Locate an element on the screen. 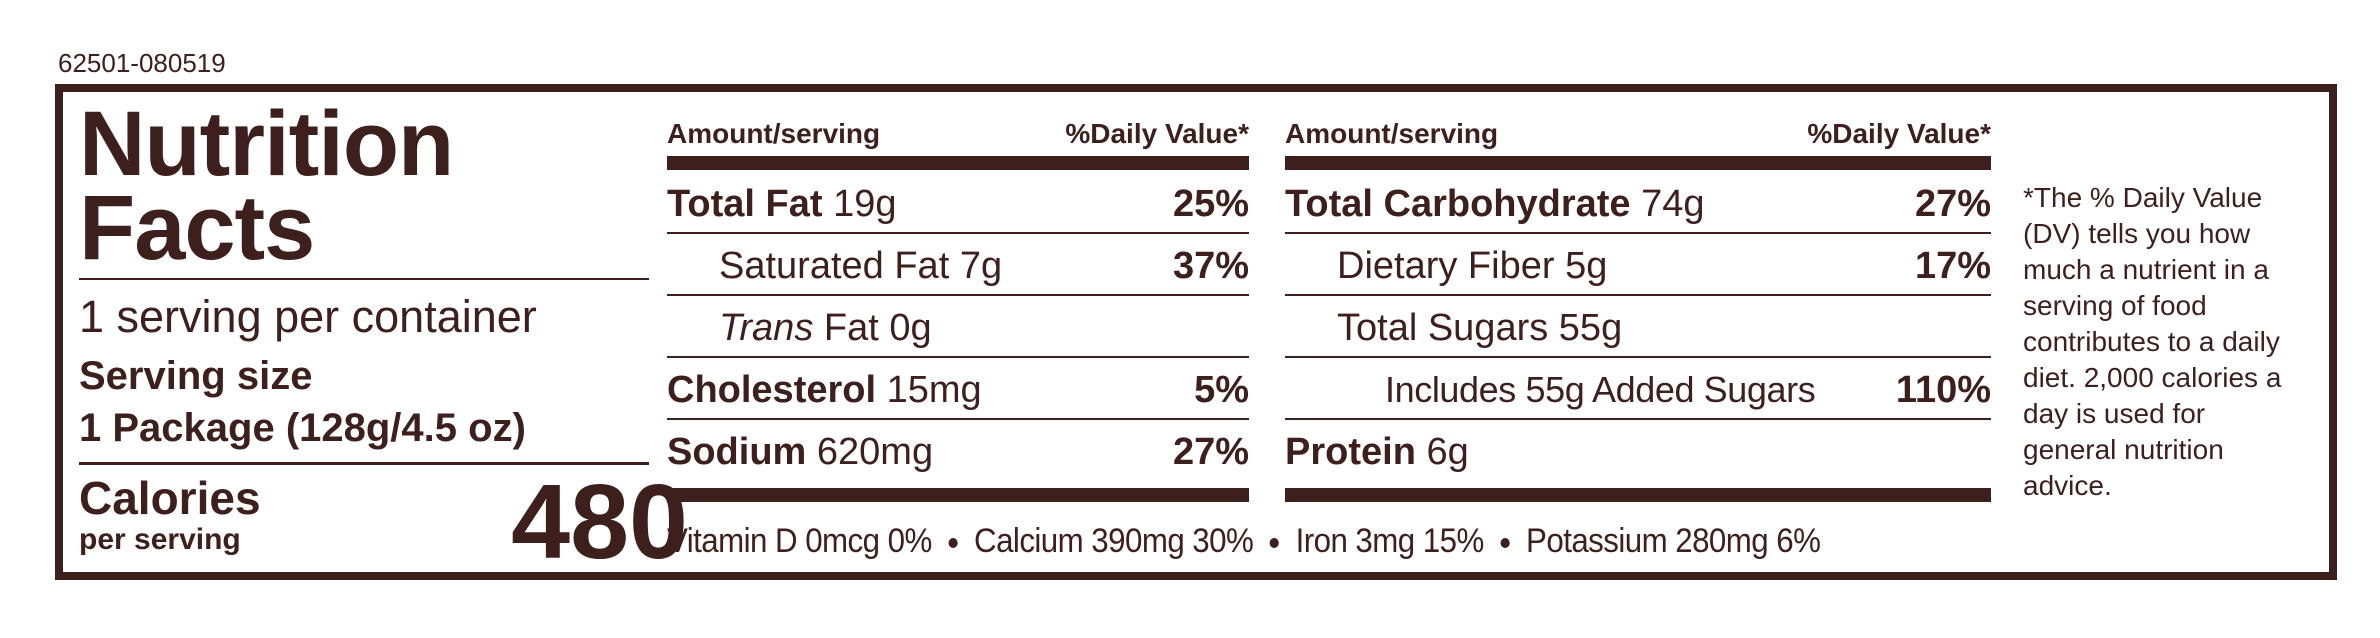  serving-divider is located at coordinates (364, 463).